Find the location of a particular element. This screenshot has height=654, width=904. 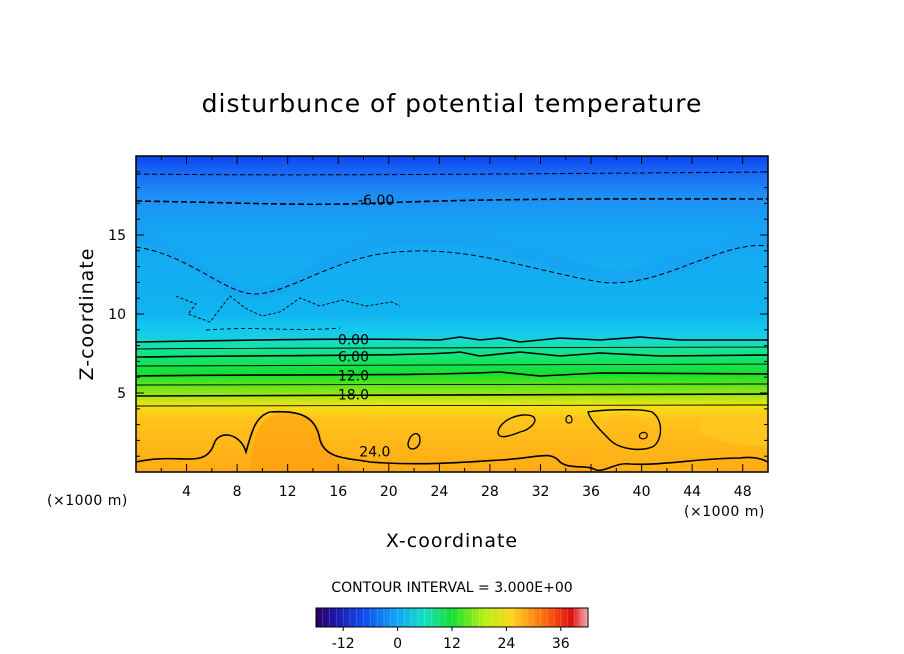

y-tick-label: 15 is located at coordinates (117, 236).